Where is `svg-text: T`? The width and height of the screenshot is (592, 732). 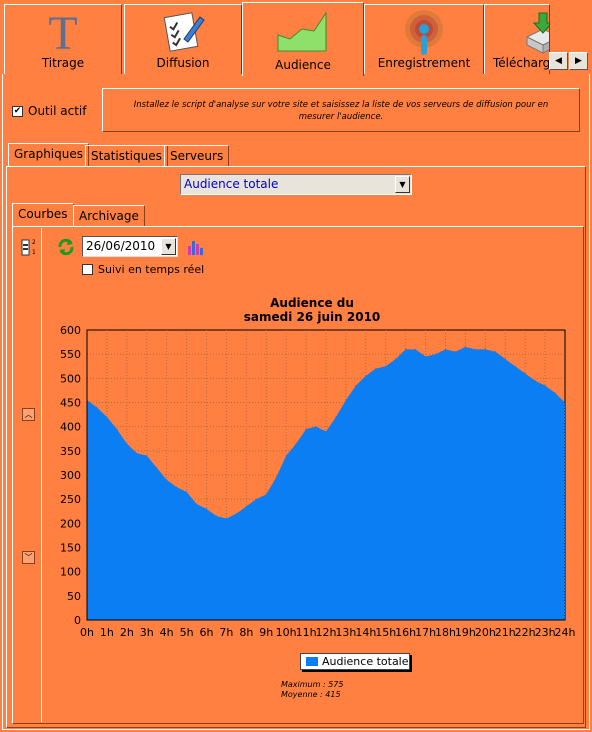
svg-text: T is located at coordinates (62, 32).